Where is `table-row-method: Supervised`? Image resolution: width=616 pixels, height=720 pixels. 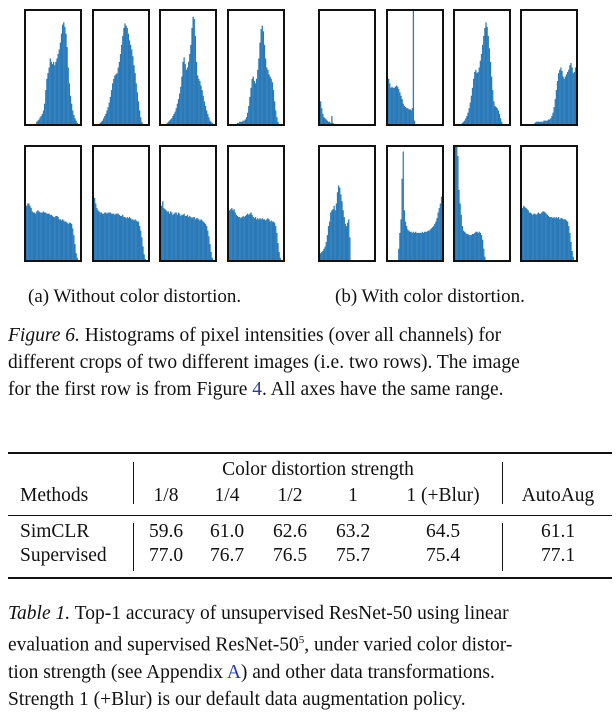 table-row-method: Supervised is located at coordinates (63, 555).